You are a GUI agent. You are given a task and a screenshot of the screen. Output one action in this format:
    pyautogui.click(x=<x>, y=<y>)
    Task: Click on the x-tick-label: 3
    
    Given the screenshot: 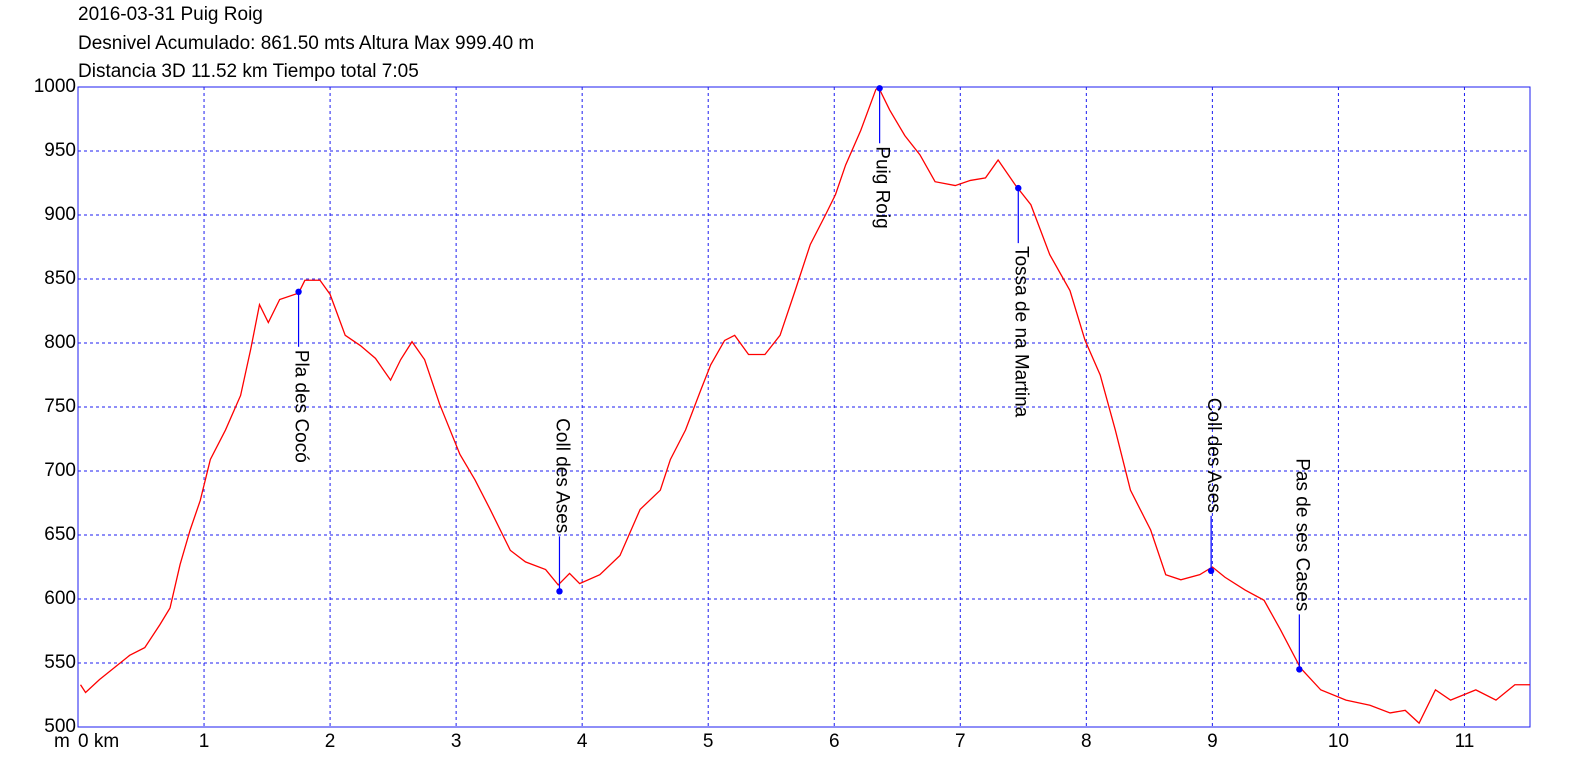 What is the action you would take?
    pyautogui.click(x=456, y=741)
    